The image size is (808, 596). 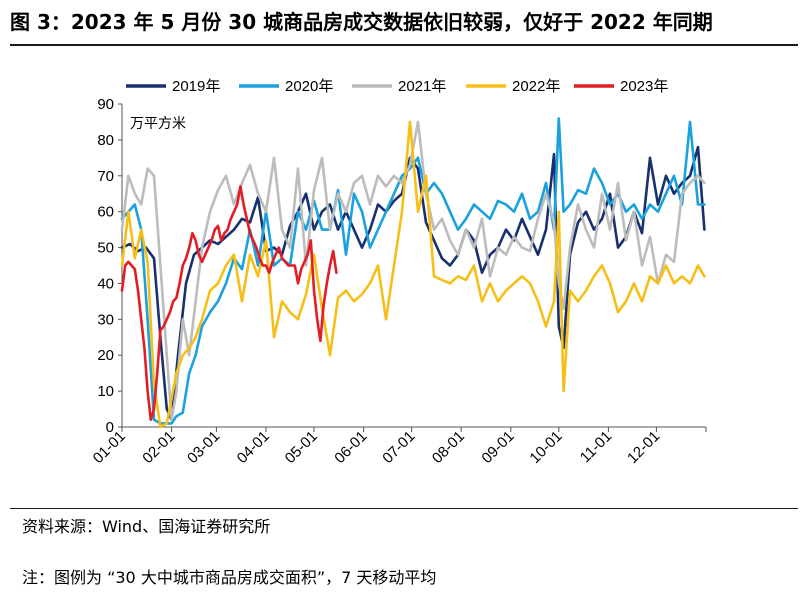 I want to click on x-tick-label: 10-01, so click(x=545, y=447).